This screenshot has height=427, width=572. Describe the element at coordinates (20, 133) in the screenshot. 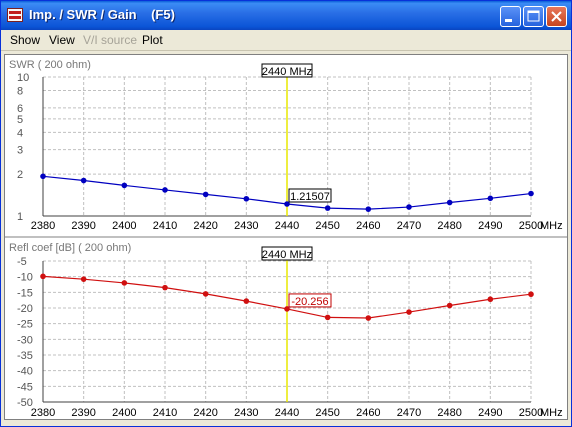

I see `y-tick-label: 4` at that location.